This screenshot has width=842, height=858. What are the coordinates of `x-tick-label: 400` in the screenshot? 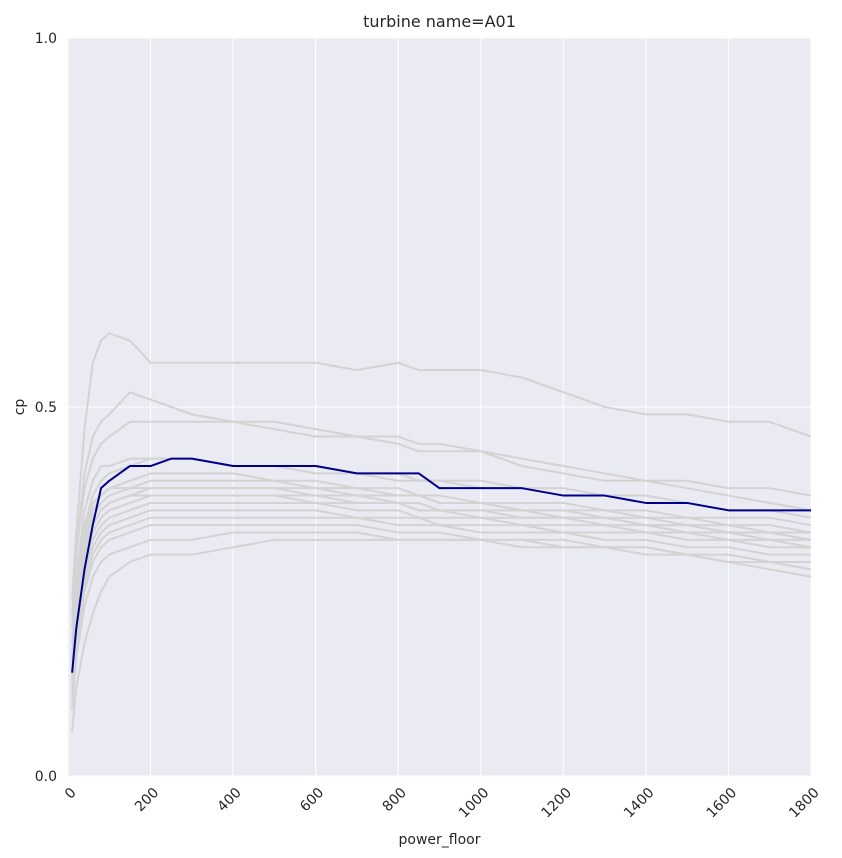 It's located at (230, 800).